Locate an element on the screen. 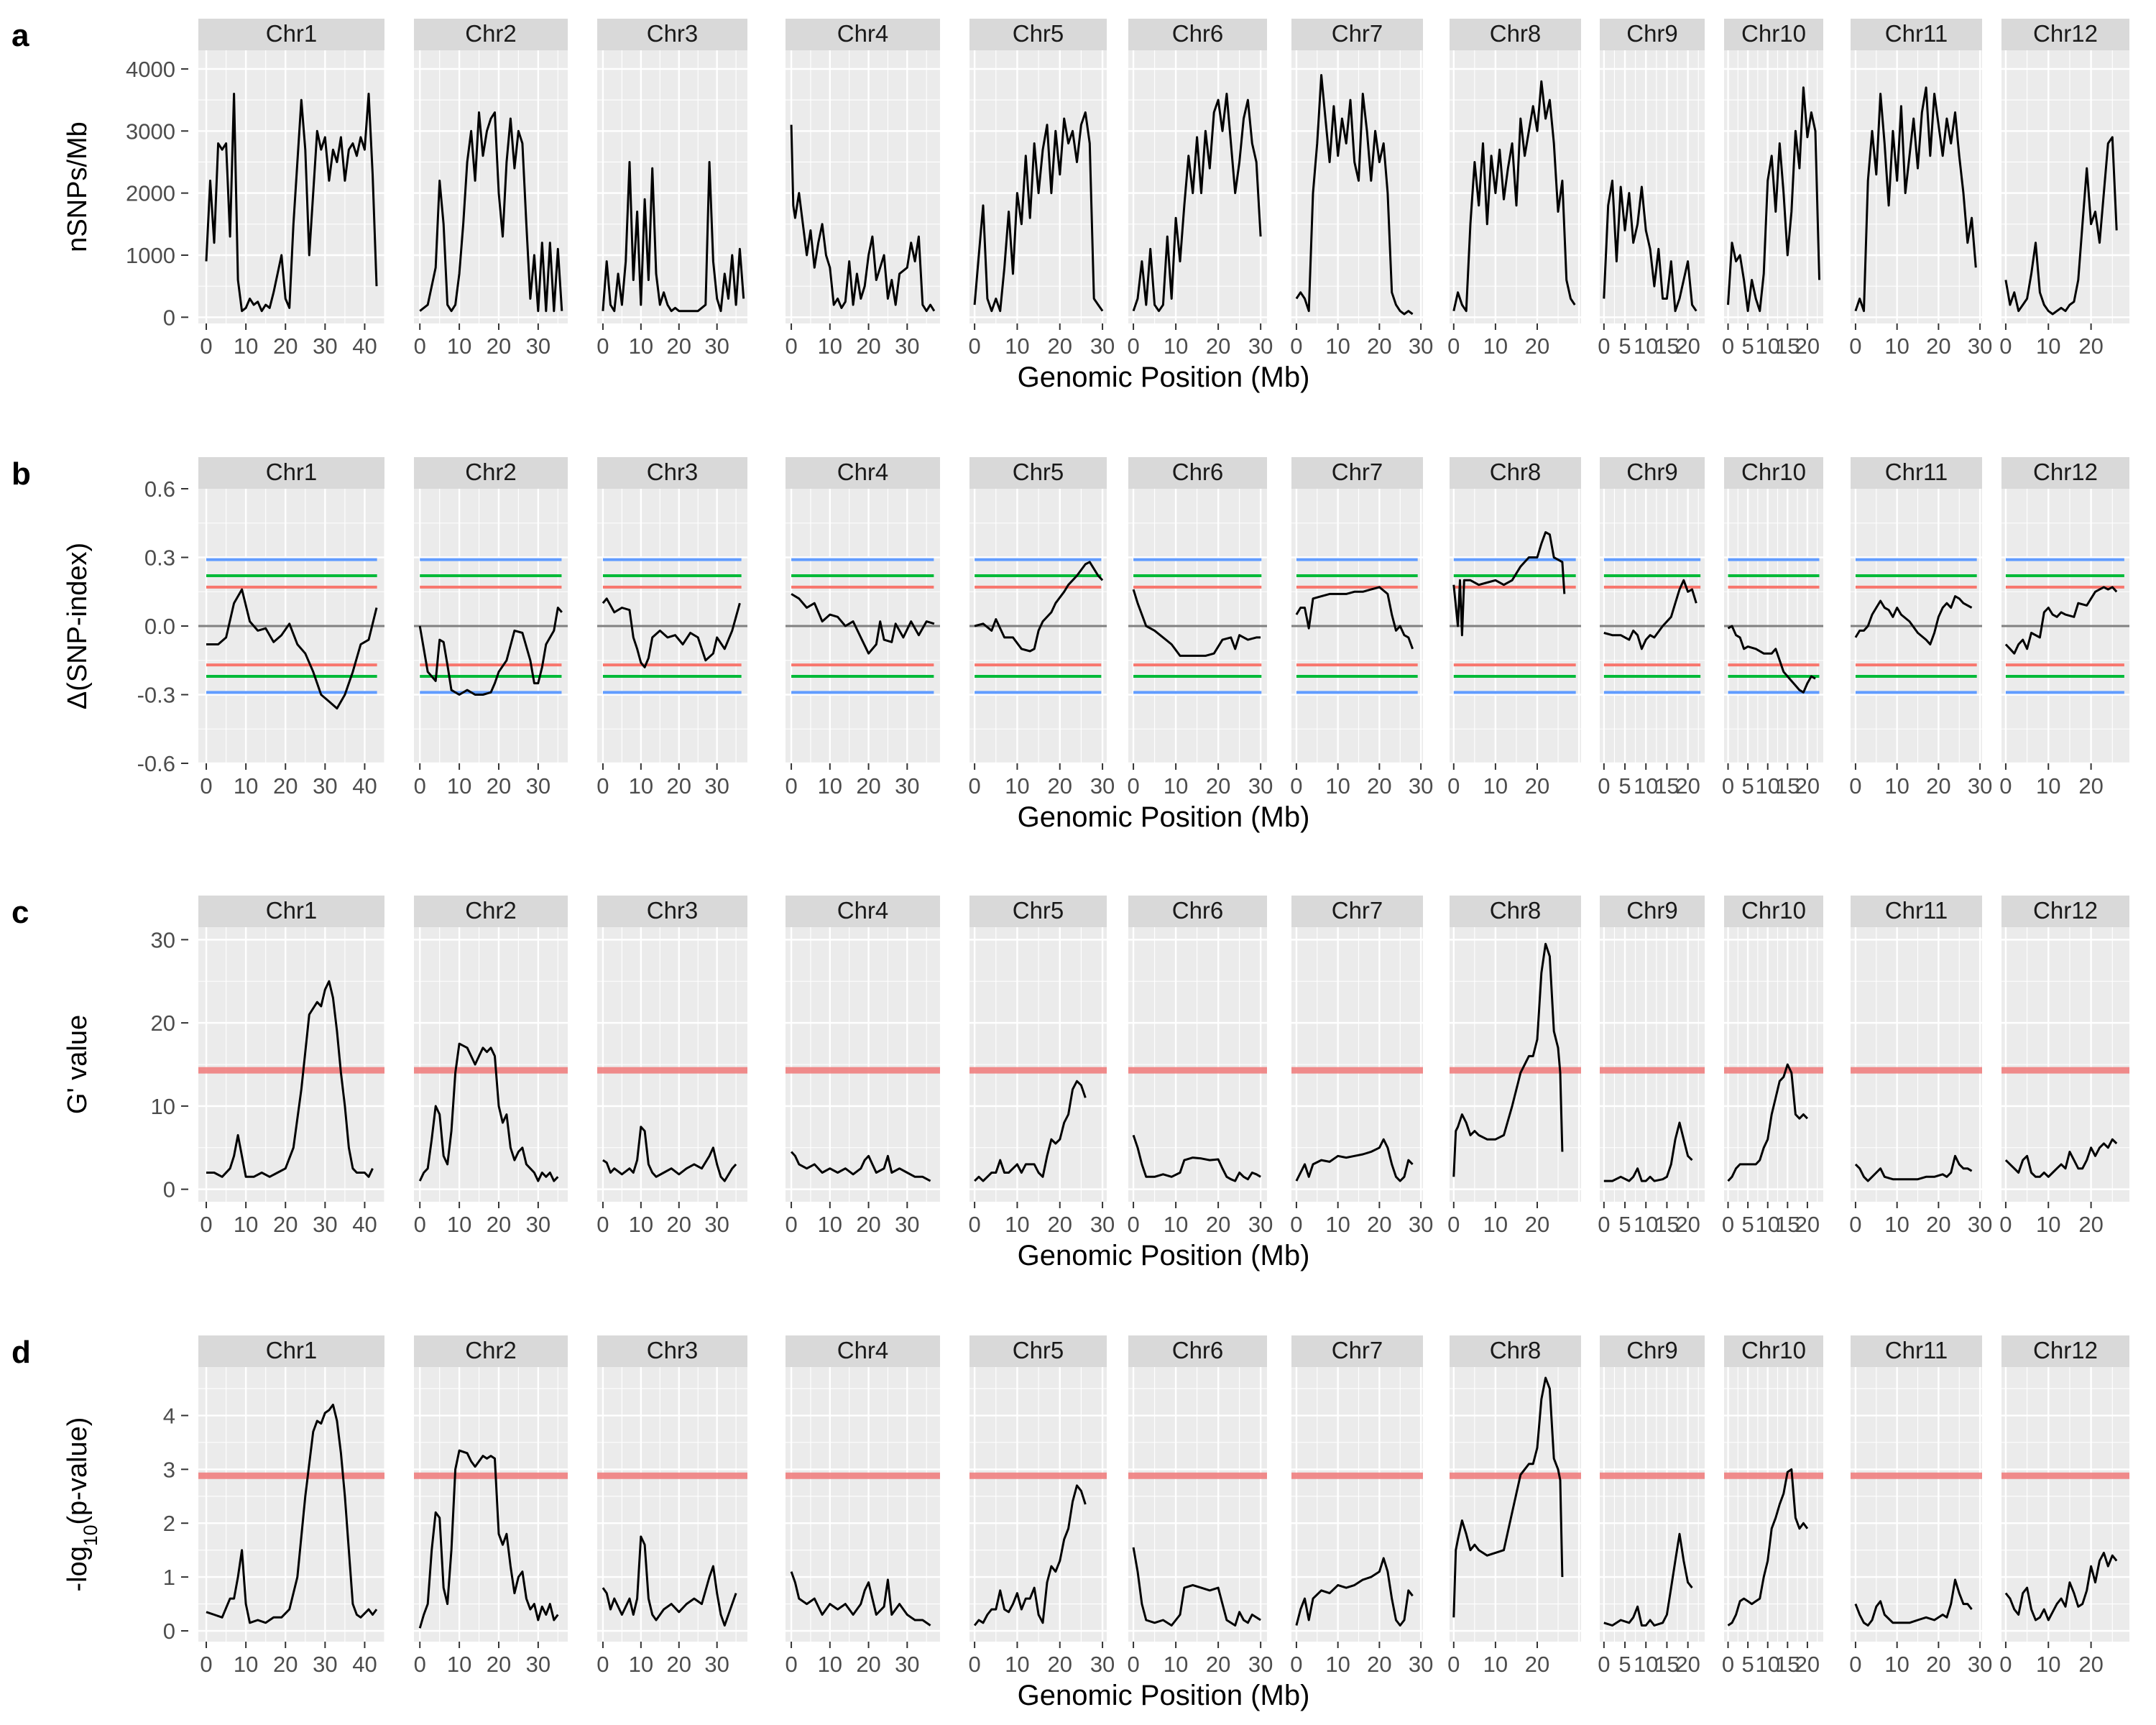 This screenshot has height=1725, width=2156. y-tick-label: 0.3 is located at coordinates (159, 558).